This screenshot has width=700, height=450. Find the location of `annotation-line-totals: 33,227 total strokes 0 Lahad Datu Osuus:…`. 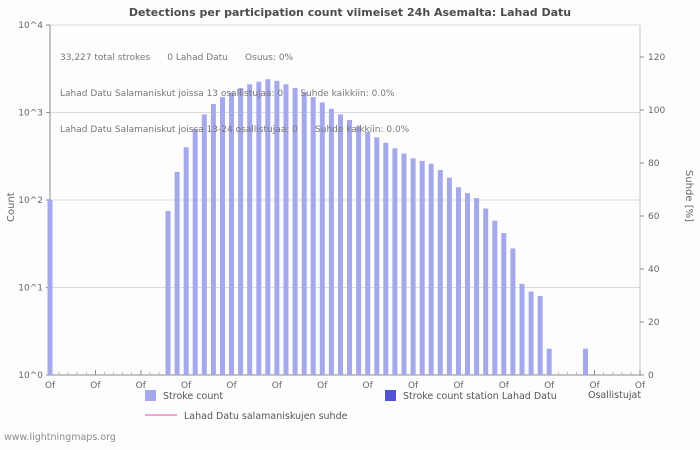

annotation-line-totals: 33,227 total strokes 0 Lahad Datu Osuus:… is located at coordinates (177, 58).